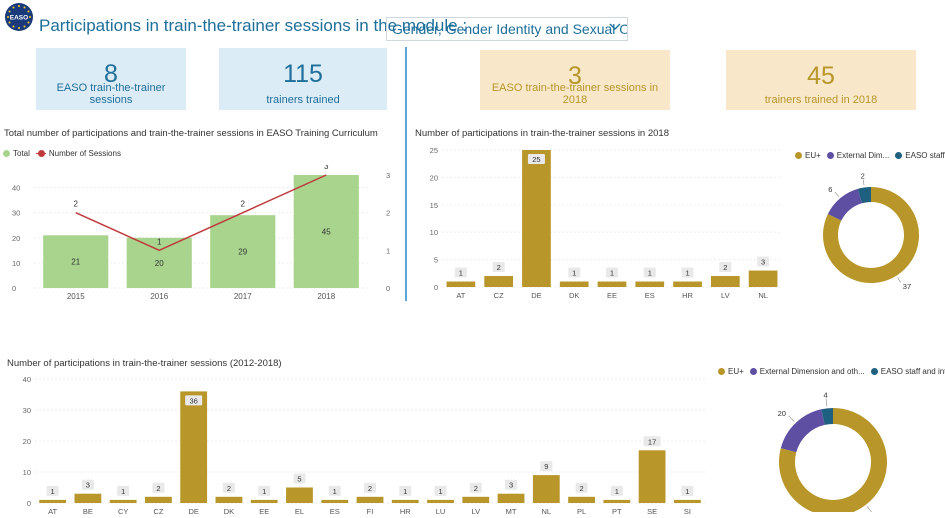  What do you see at coordinates (821, 80) in the screenshot?
I see `kpi-trained-2018-card: 45 trainers trained in 2018` at bounding box center [821, 80].